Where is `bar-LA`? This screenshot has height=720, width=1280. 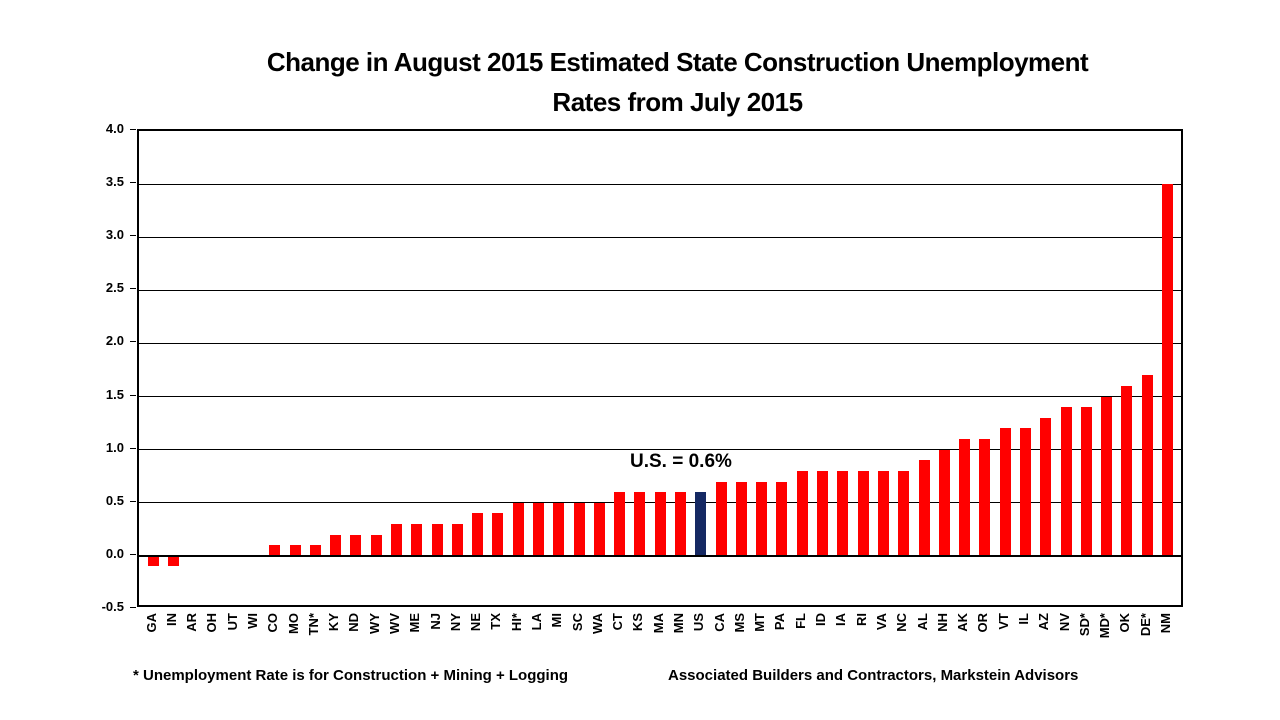
bar-LA is located at coordinates (538, 529).